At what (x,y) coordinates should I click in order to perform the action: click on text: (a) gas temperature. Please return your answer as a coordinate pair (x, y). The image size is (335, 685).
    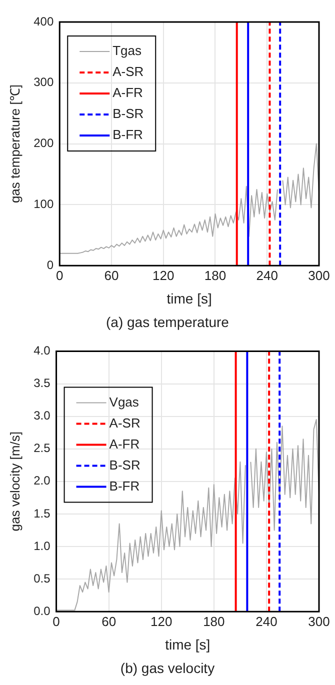
    Looking at the image, I should click on (167, 322).